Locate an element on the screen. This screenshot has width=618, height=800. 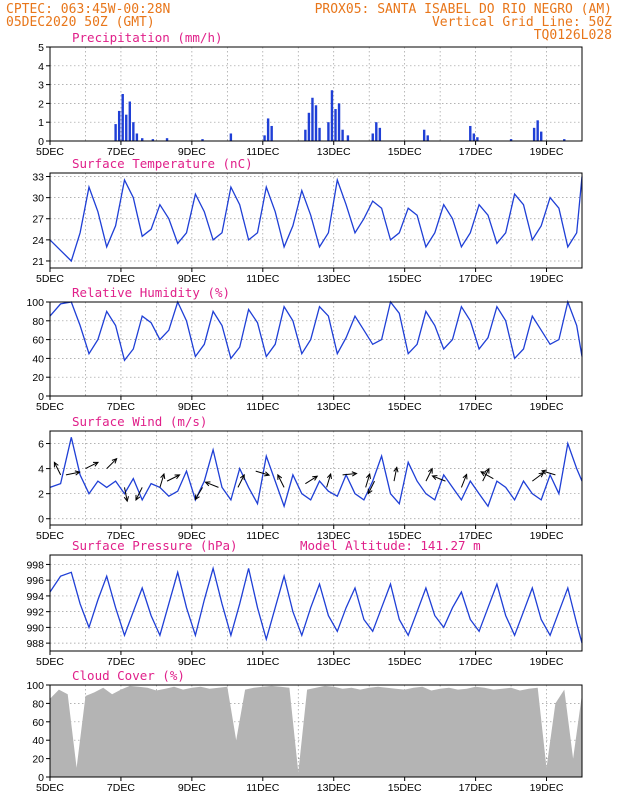
wind-ytick-label: 2 is located at coordinates (41, 495).